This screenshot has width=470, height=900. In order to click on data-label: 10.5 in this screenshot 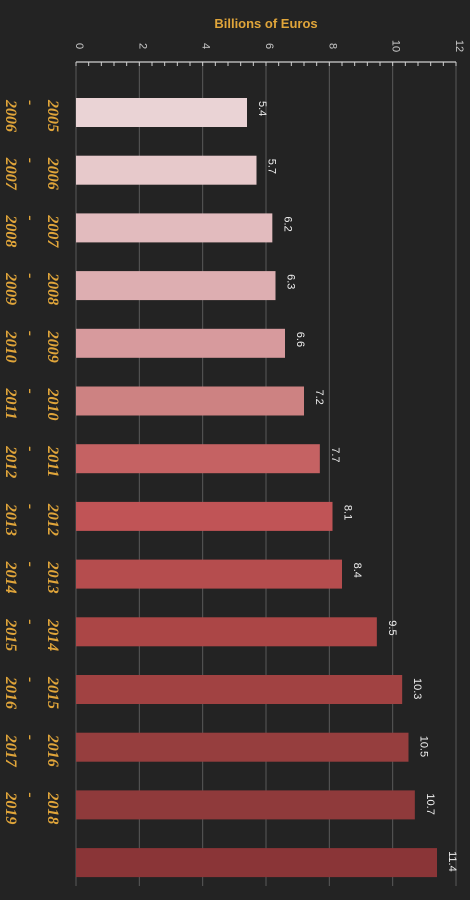, I will do `click(424, 746)`.